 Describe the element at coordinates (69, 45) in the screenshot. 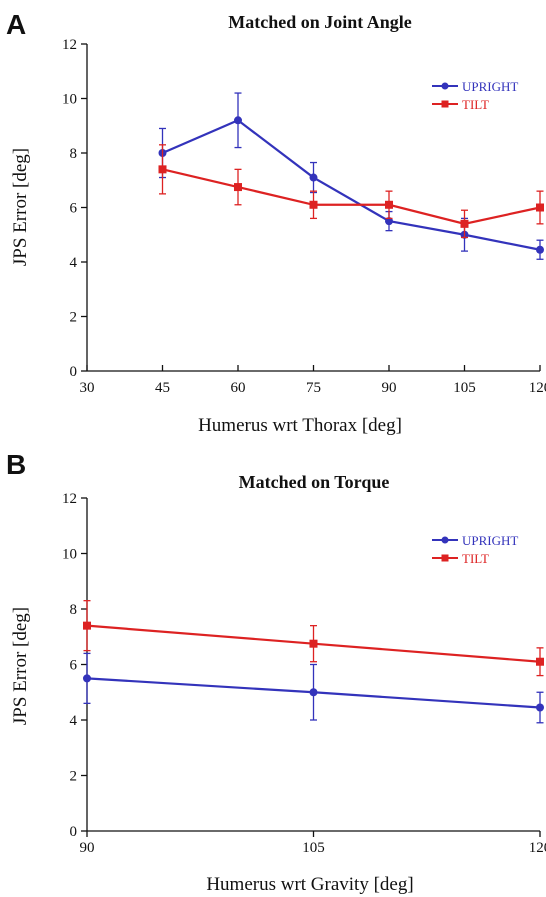

I see `y-tick-label-a: 12` at that location.